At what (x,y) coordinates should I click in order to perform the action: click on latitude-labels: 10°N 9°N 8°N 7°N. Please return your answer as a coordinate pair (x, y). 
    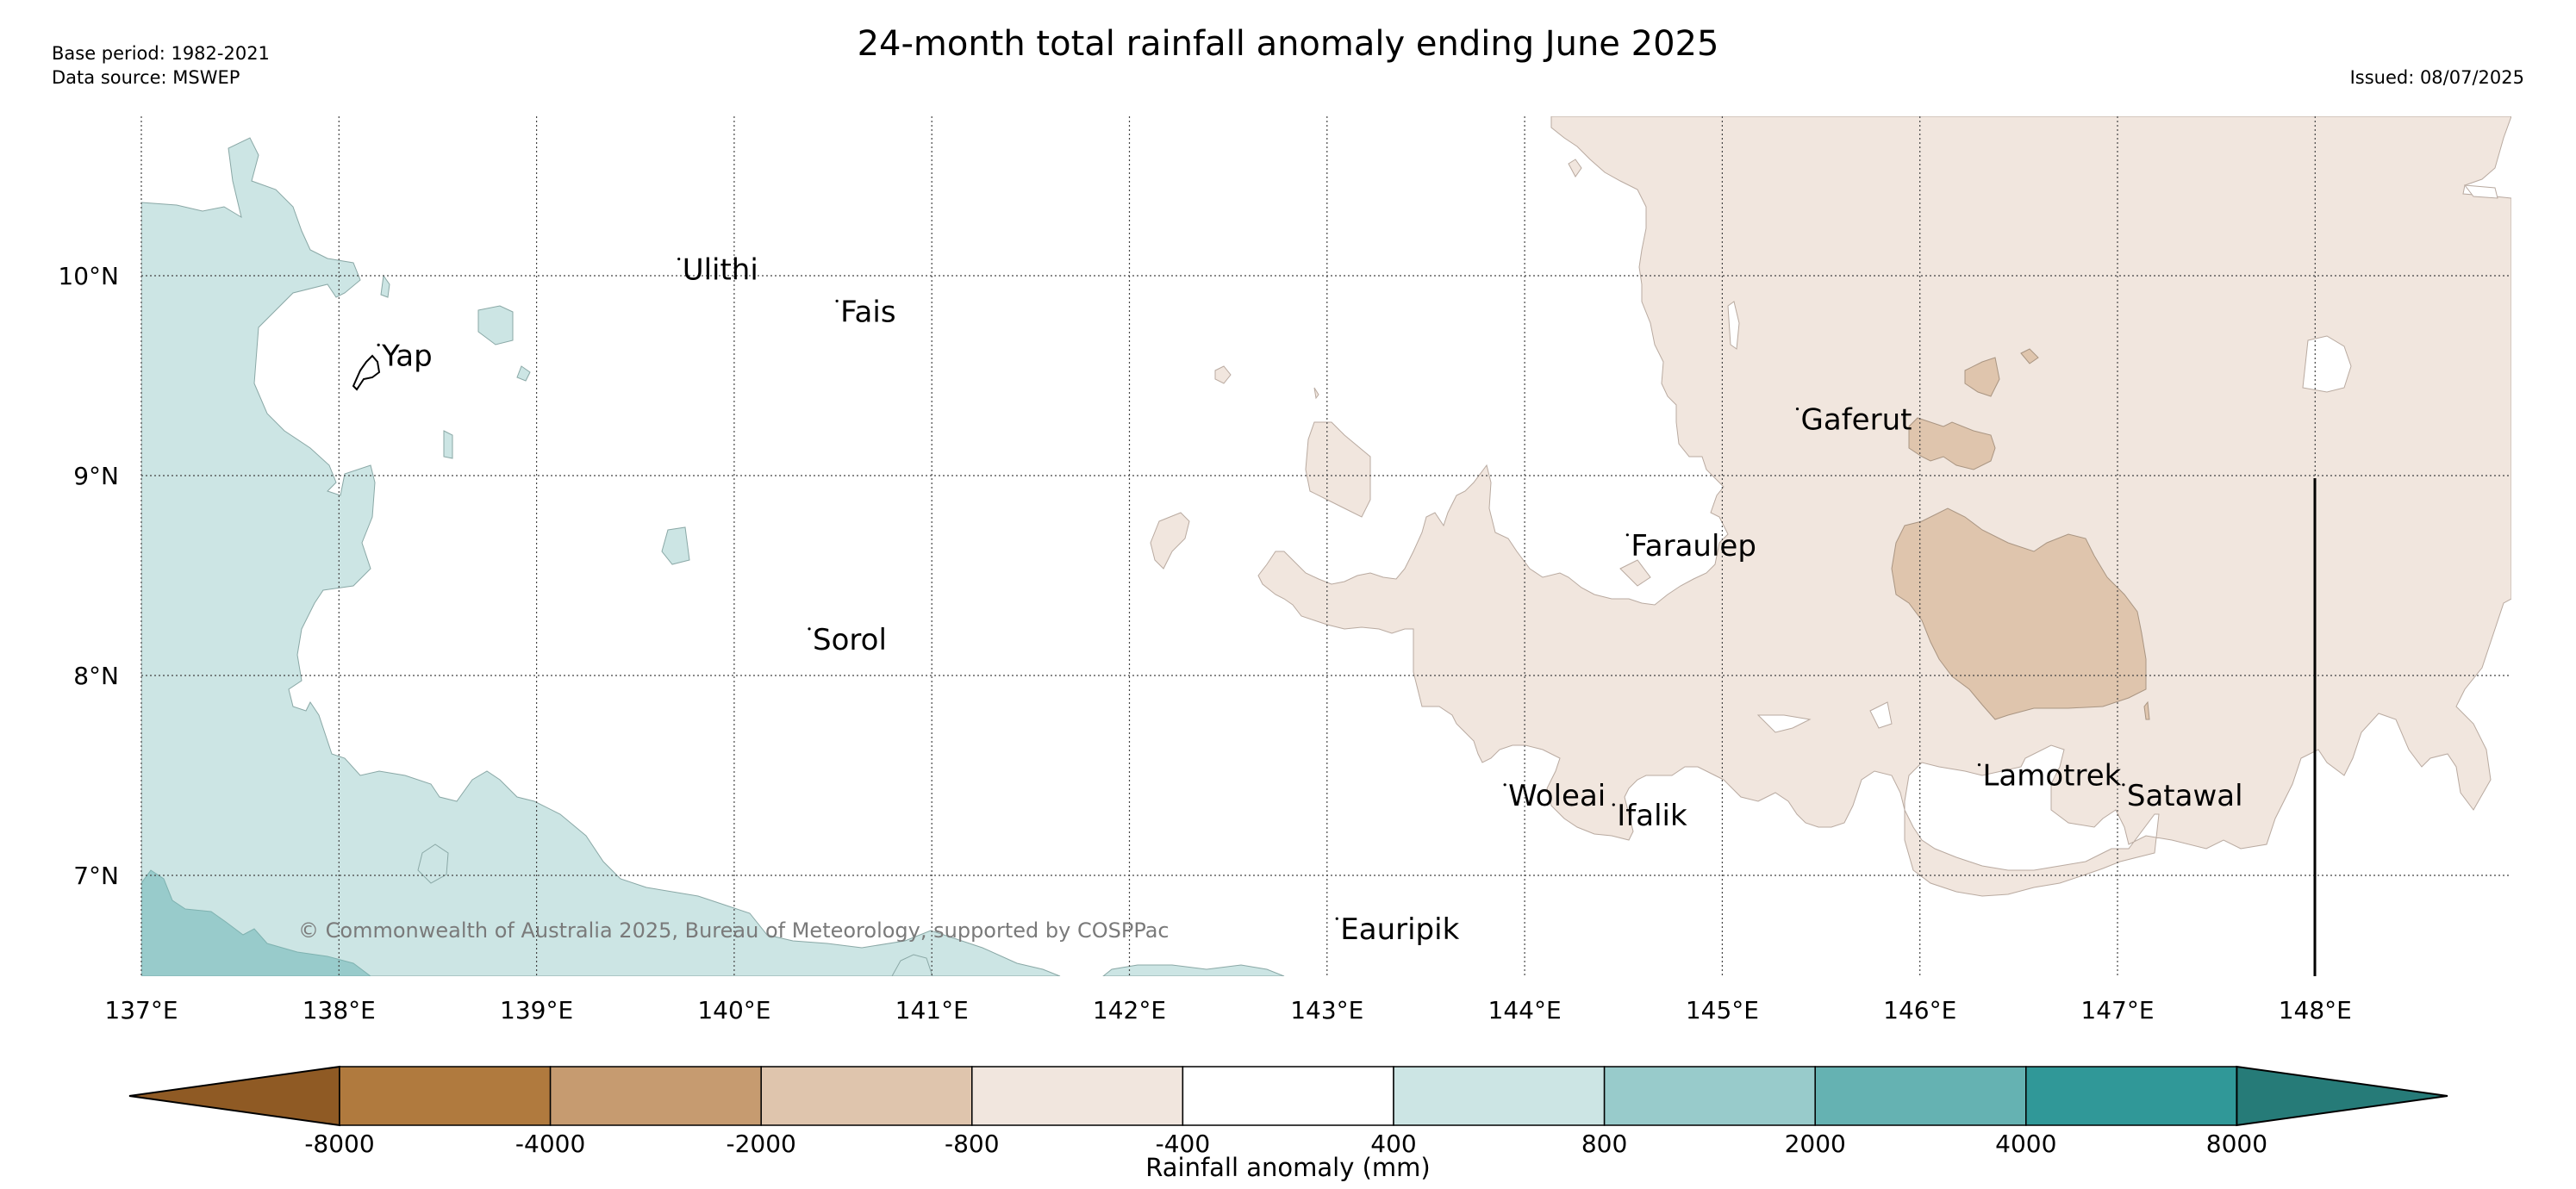
    Looking at the image, I should click on (88, 576).